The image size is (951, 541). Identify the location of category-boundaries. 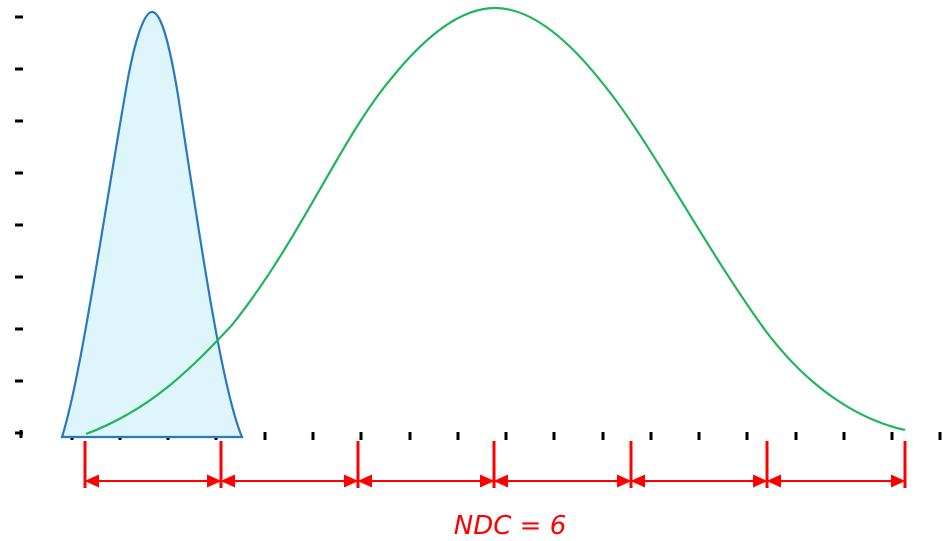
(495, 464).